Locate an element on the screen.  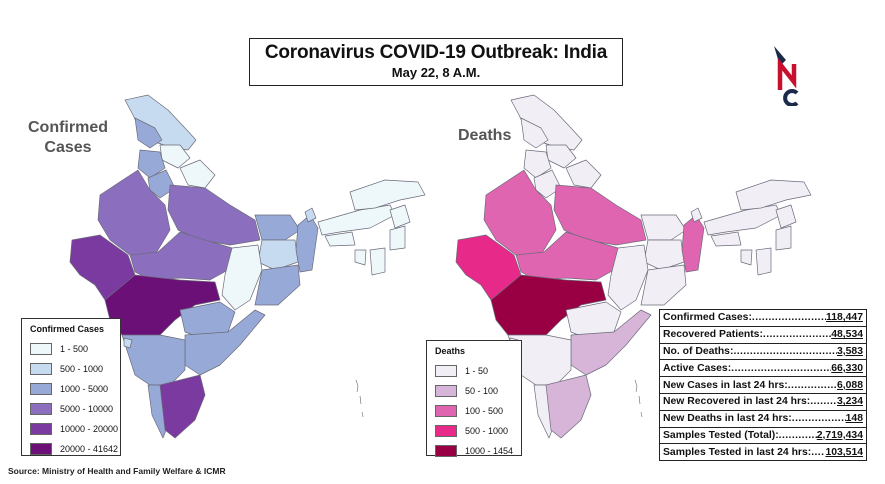
confirmed-legend-item: 1000 - 5000 is located at coordinates (75, 389).